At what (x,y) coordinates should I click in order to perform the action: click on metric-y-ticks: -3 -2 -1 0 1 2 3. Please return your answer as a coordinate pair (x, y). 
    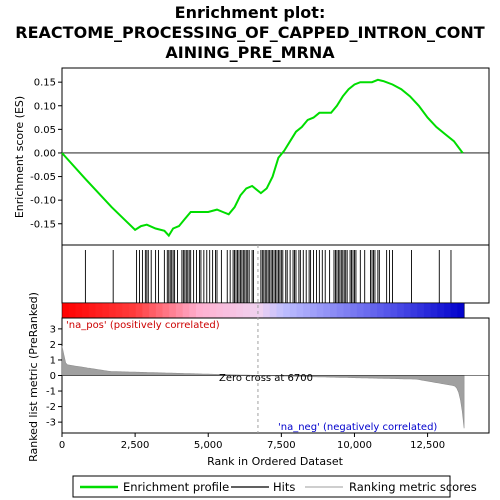
    Looking at the image, I should click on (54, 376).